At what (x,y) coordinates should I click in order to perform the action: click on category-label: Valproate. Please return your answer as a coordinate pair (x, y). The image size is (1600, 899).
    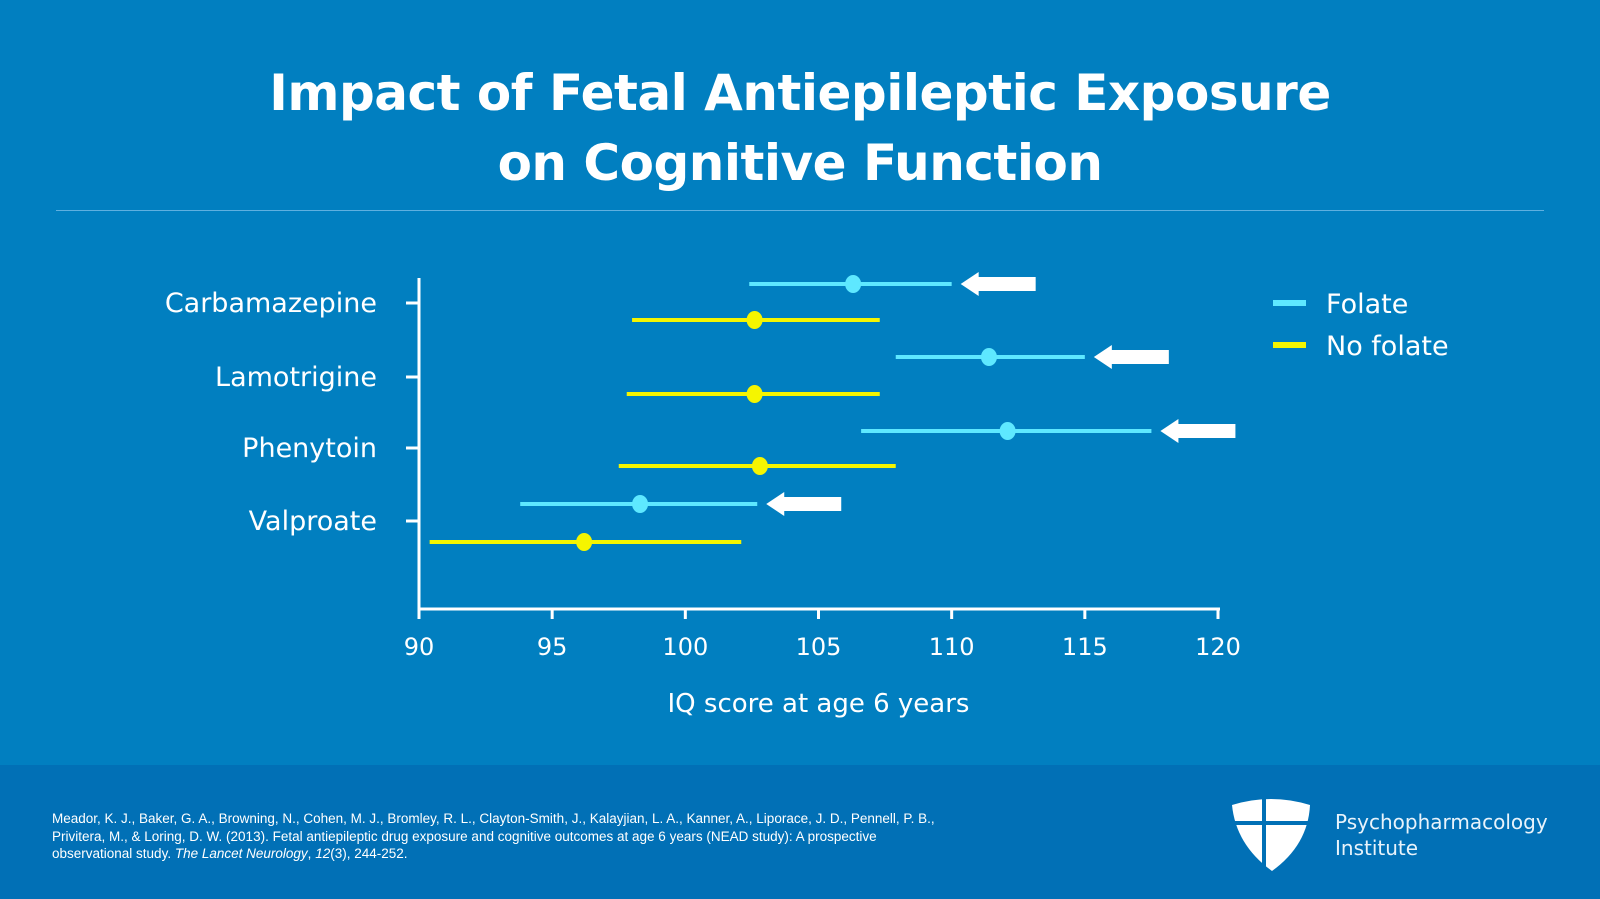
    Looking at the image, I should click on (313, 521).